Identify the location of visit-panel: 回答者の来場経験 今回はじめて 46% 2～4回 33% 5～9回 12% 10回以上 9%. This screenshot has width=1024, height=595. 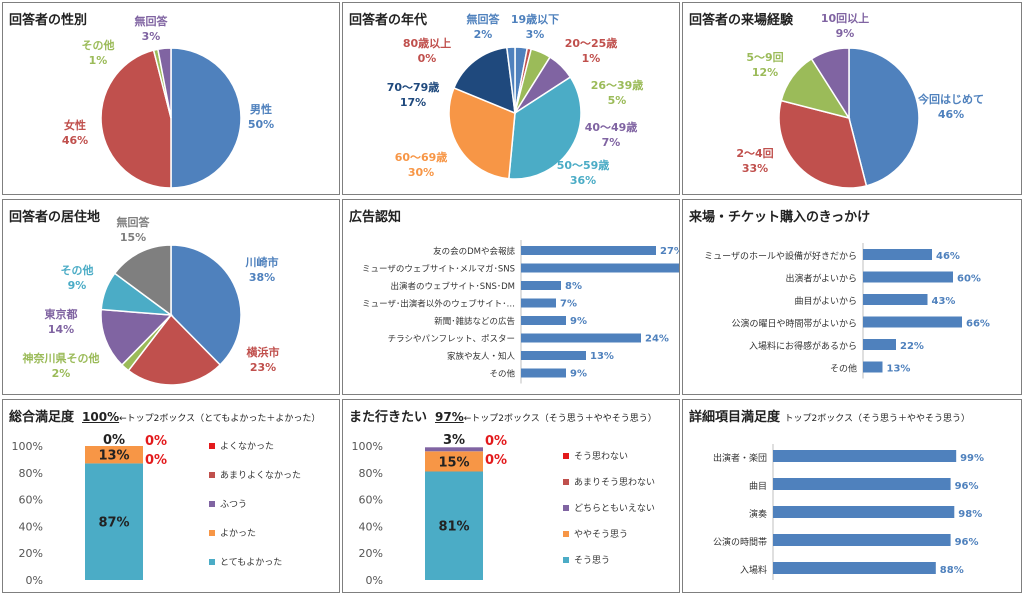
(852, 98).